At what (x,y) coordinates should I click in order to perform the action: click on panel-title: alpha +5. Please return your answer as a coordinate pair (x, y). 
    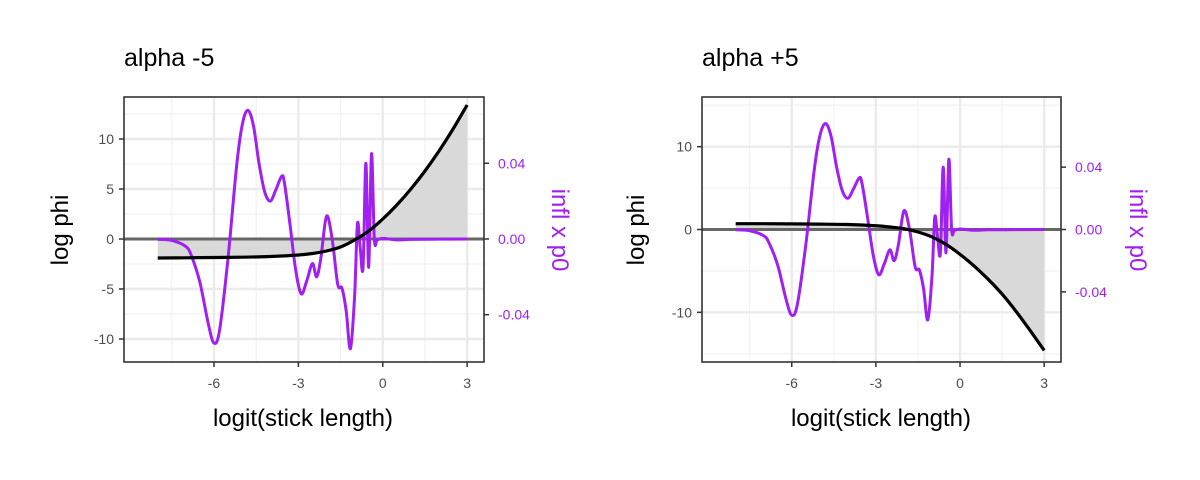
    Looking at the image, I should click on (750, 58).